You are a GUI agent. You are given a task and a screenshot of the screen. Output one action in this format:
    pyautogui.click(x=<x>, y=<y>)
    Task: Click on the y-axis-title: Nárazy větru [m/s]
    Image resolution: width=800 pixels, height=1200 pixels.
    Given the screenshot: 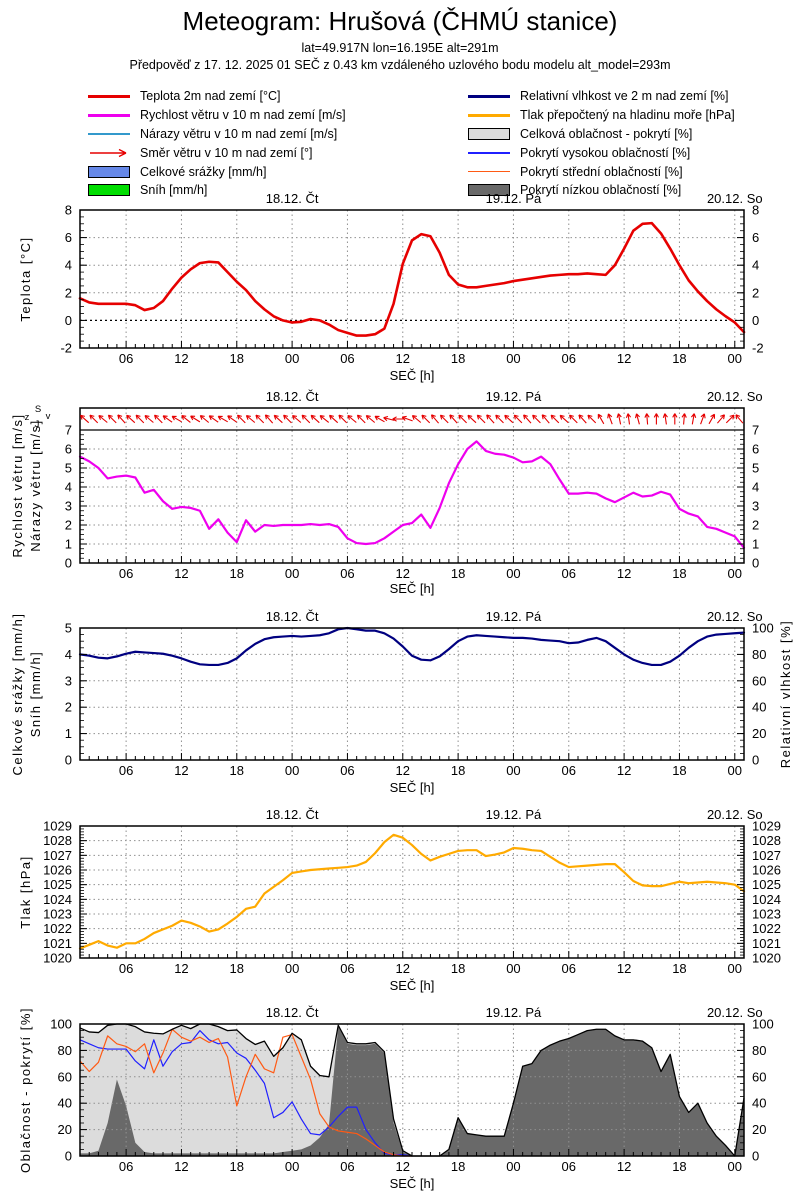 What is the action you would take?
    pyautogui.click(x=35, y=485)
    